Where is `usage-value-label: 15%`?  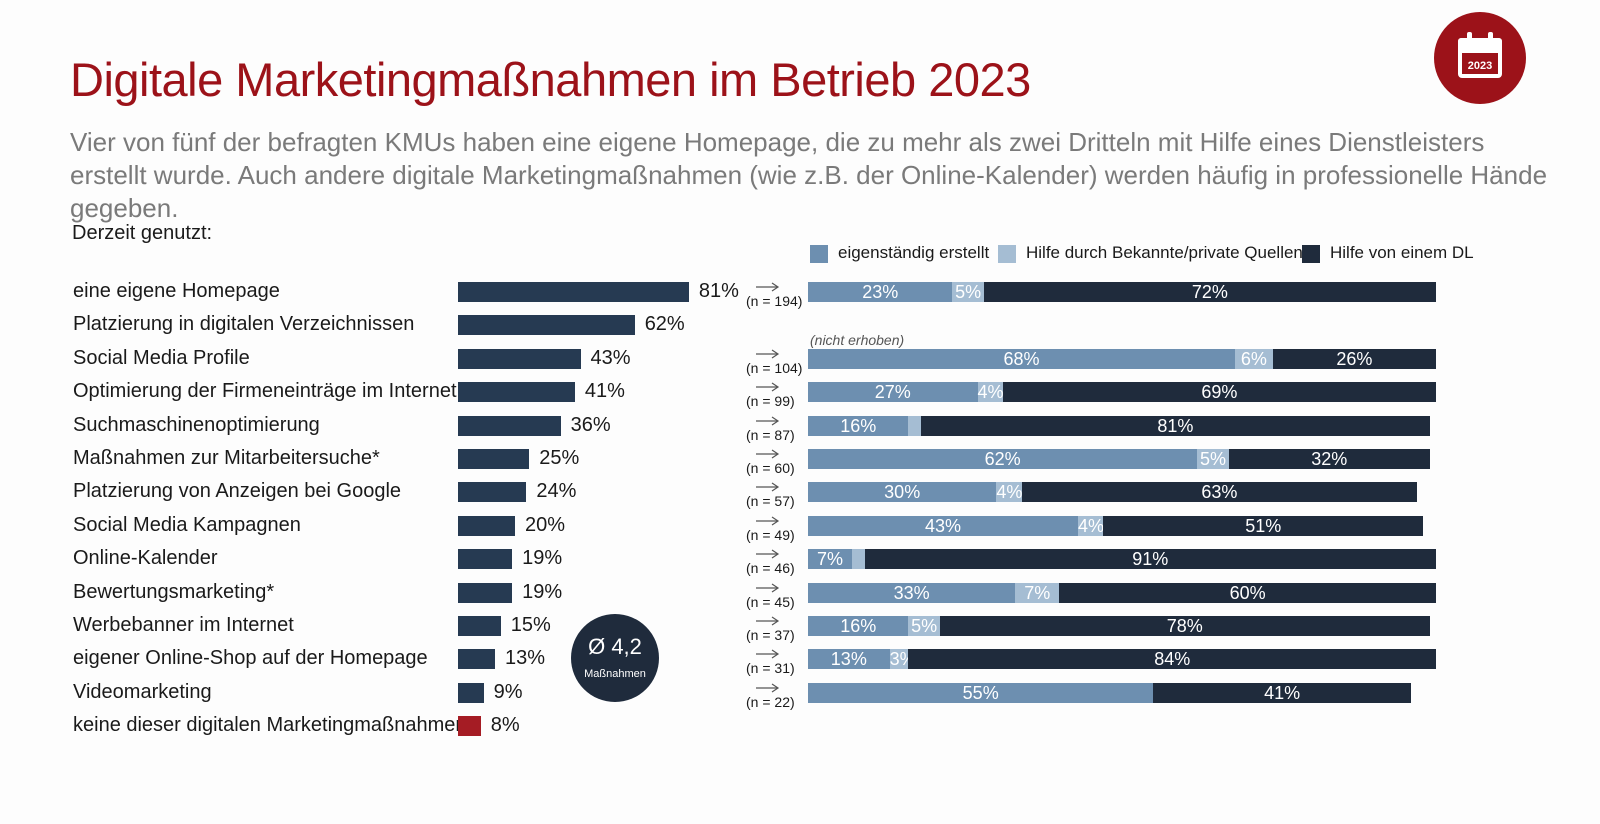 usage-value-label: 15% is located at coordinates (530, 625).